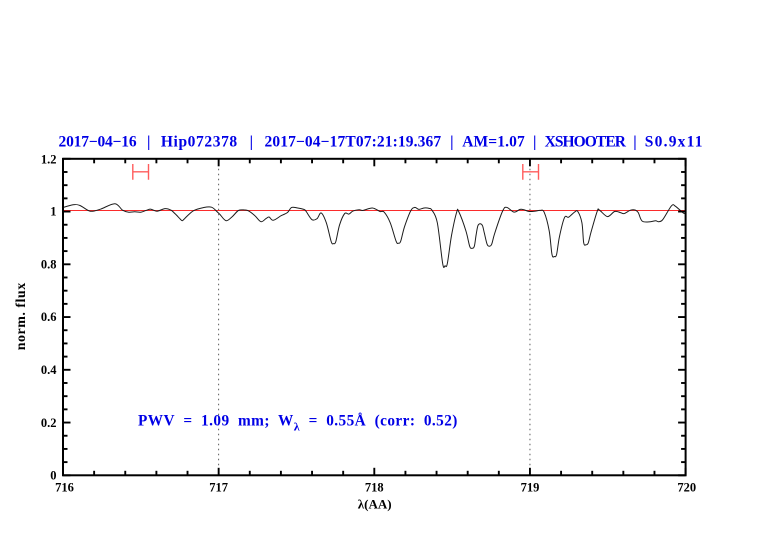  What do you see at coordinates (49, 264) in the screenshot?
I see `svg-text: 0.8` at bounding box center [49, 264].